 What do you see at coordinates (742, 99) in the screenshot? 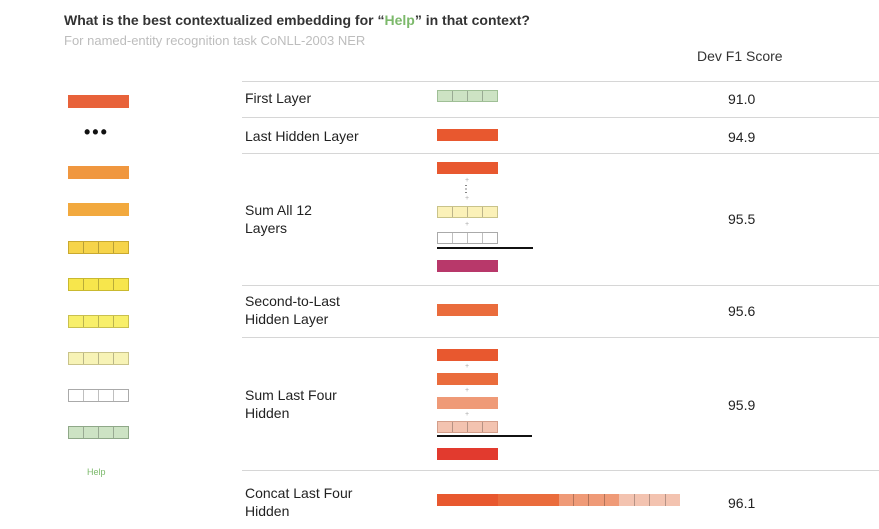
I see `row-score: 91.0` at bounding box center [742, 99].